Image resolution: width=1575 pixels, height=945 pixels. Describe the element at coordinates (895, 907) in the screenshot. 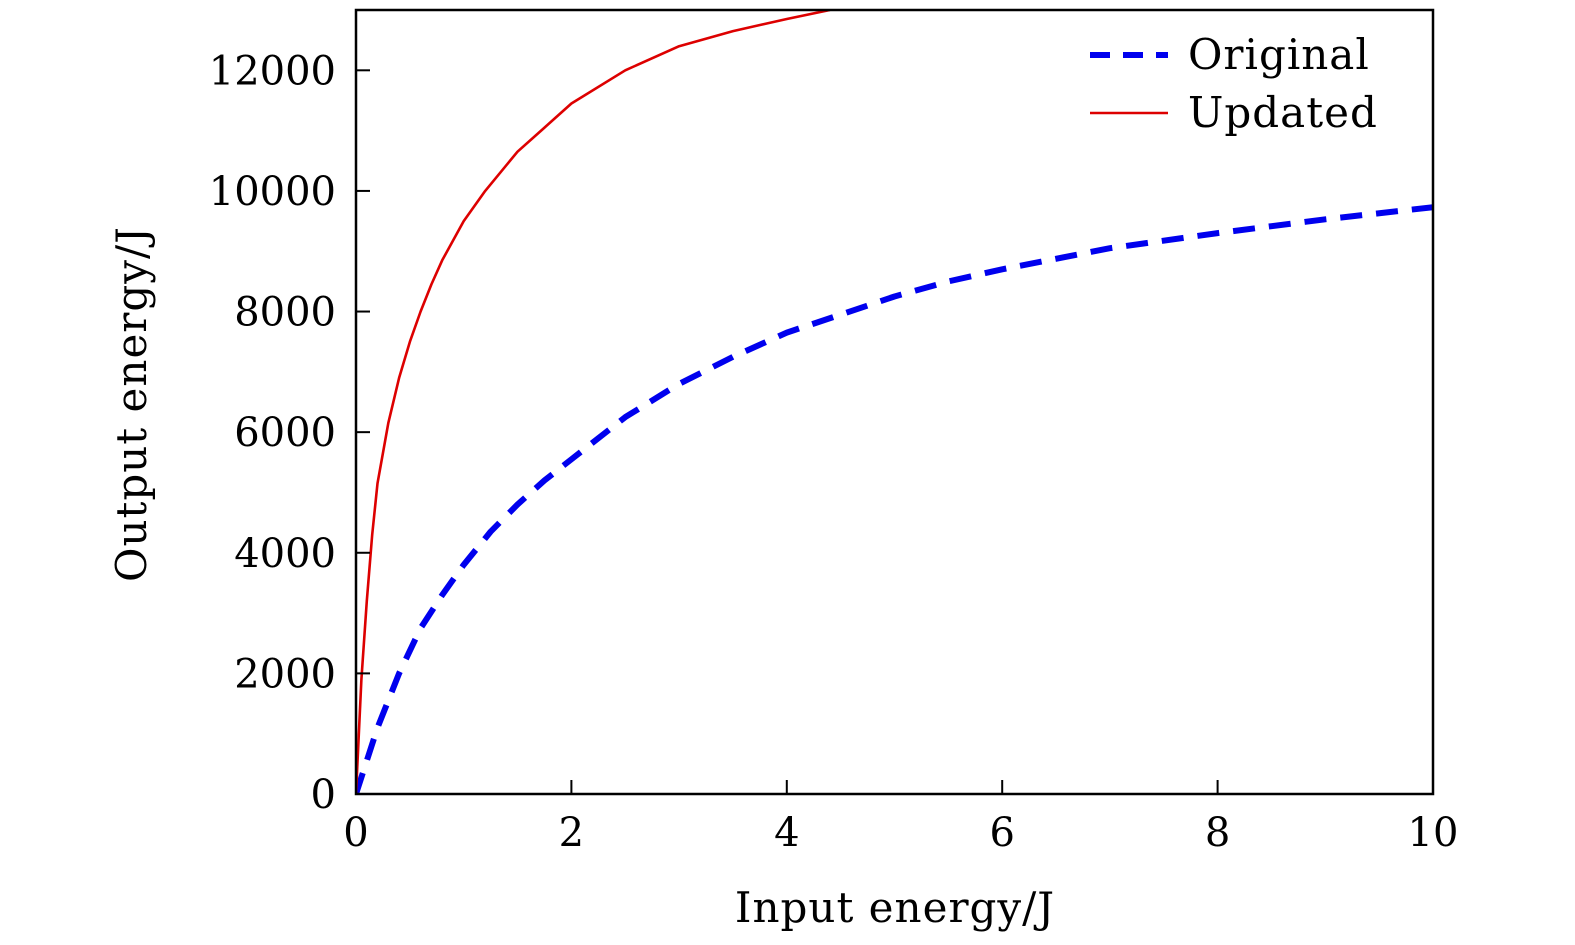

I see `x-axis-title: Input energy/J` at that location.